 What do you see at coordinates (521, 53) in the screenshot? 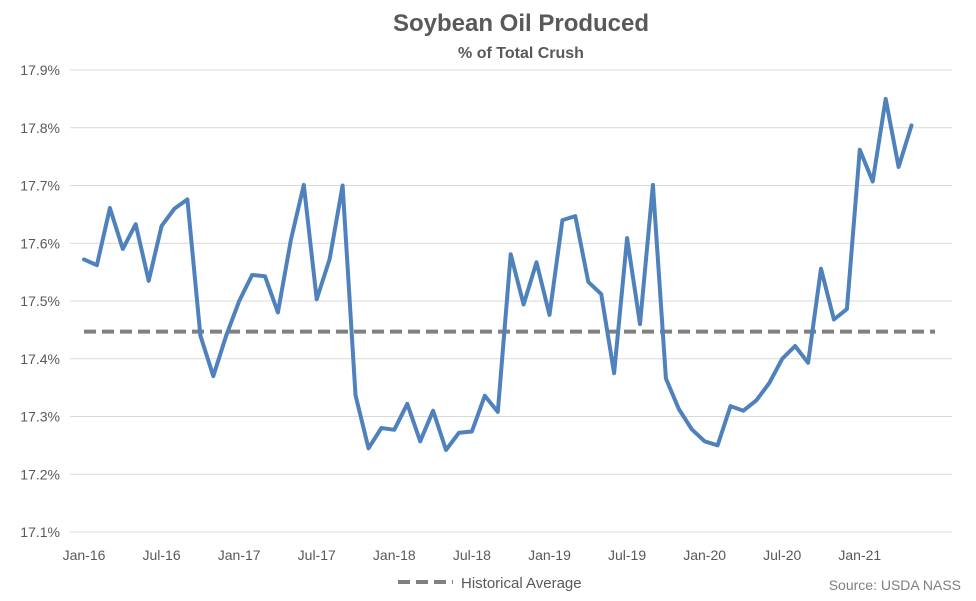
I see `chart-subtitle: % of Total Crush` at bounding box center [521, 53].